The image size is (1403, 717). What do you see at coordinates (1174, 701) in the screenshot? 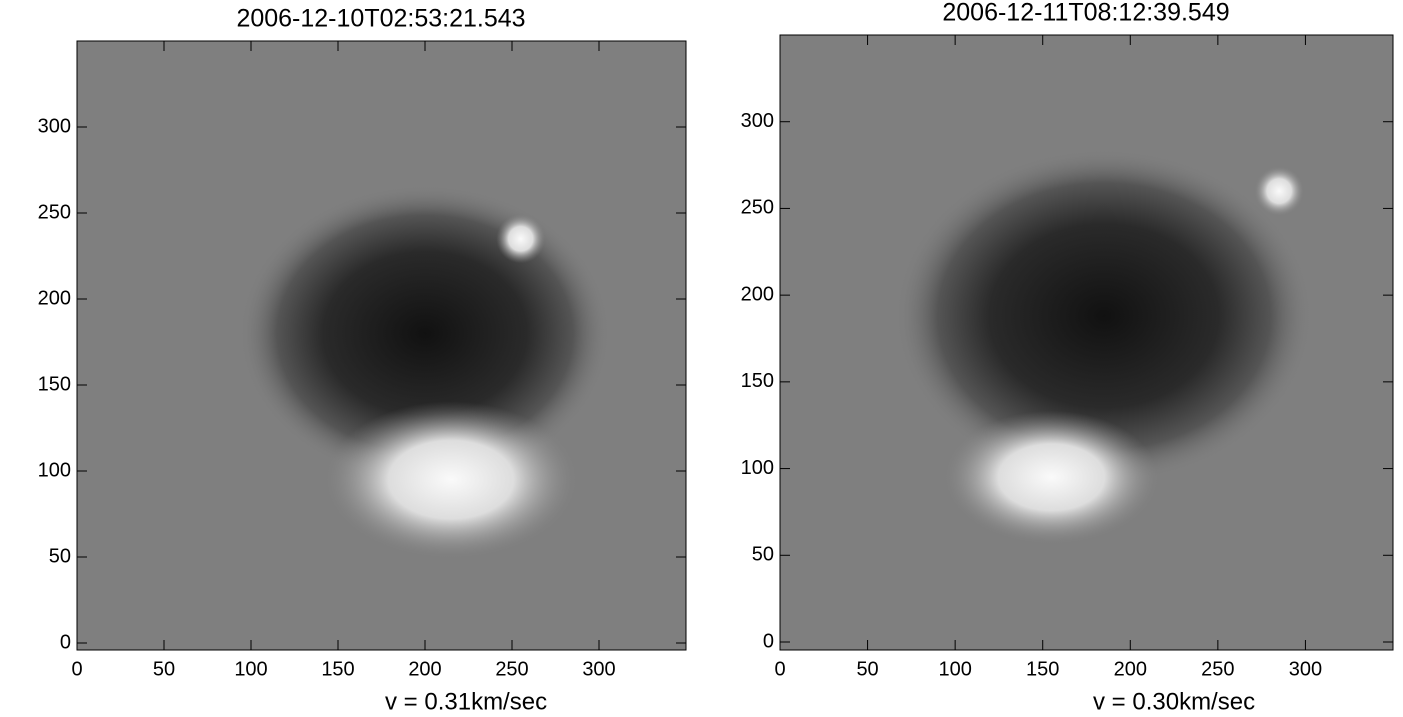
I see `velocity-annotation: v = 0.30km/sec` at bounding box center [1174, 701].